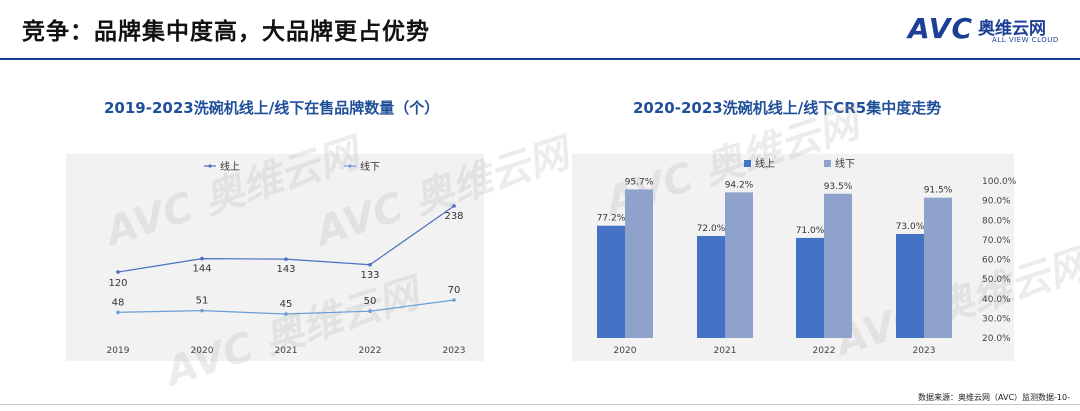 Image resolution: width=1080 pixels, height=411 pixels. What do you see at coordinates (787, 108) in the screenshot?
I see `bar-chart-title: 2020-2023洗碗机线上/线下CR5集中度走势` at bounding box center [787, 108].